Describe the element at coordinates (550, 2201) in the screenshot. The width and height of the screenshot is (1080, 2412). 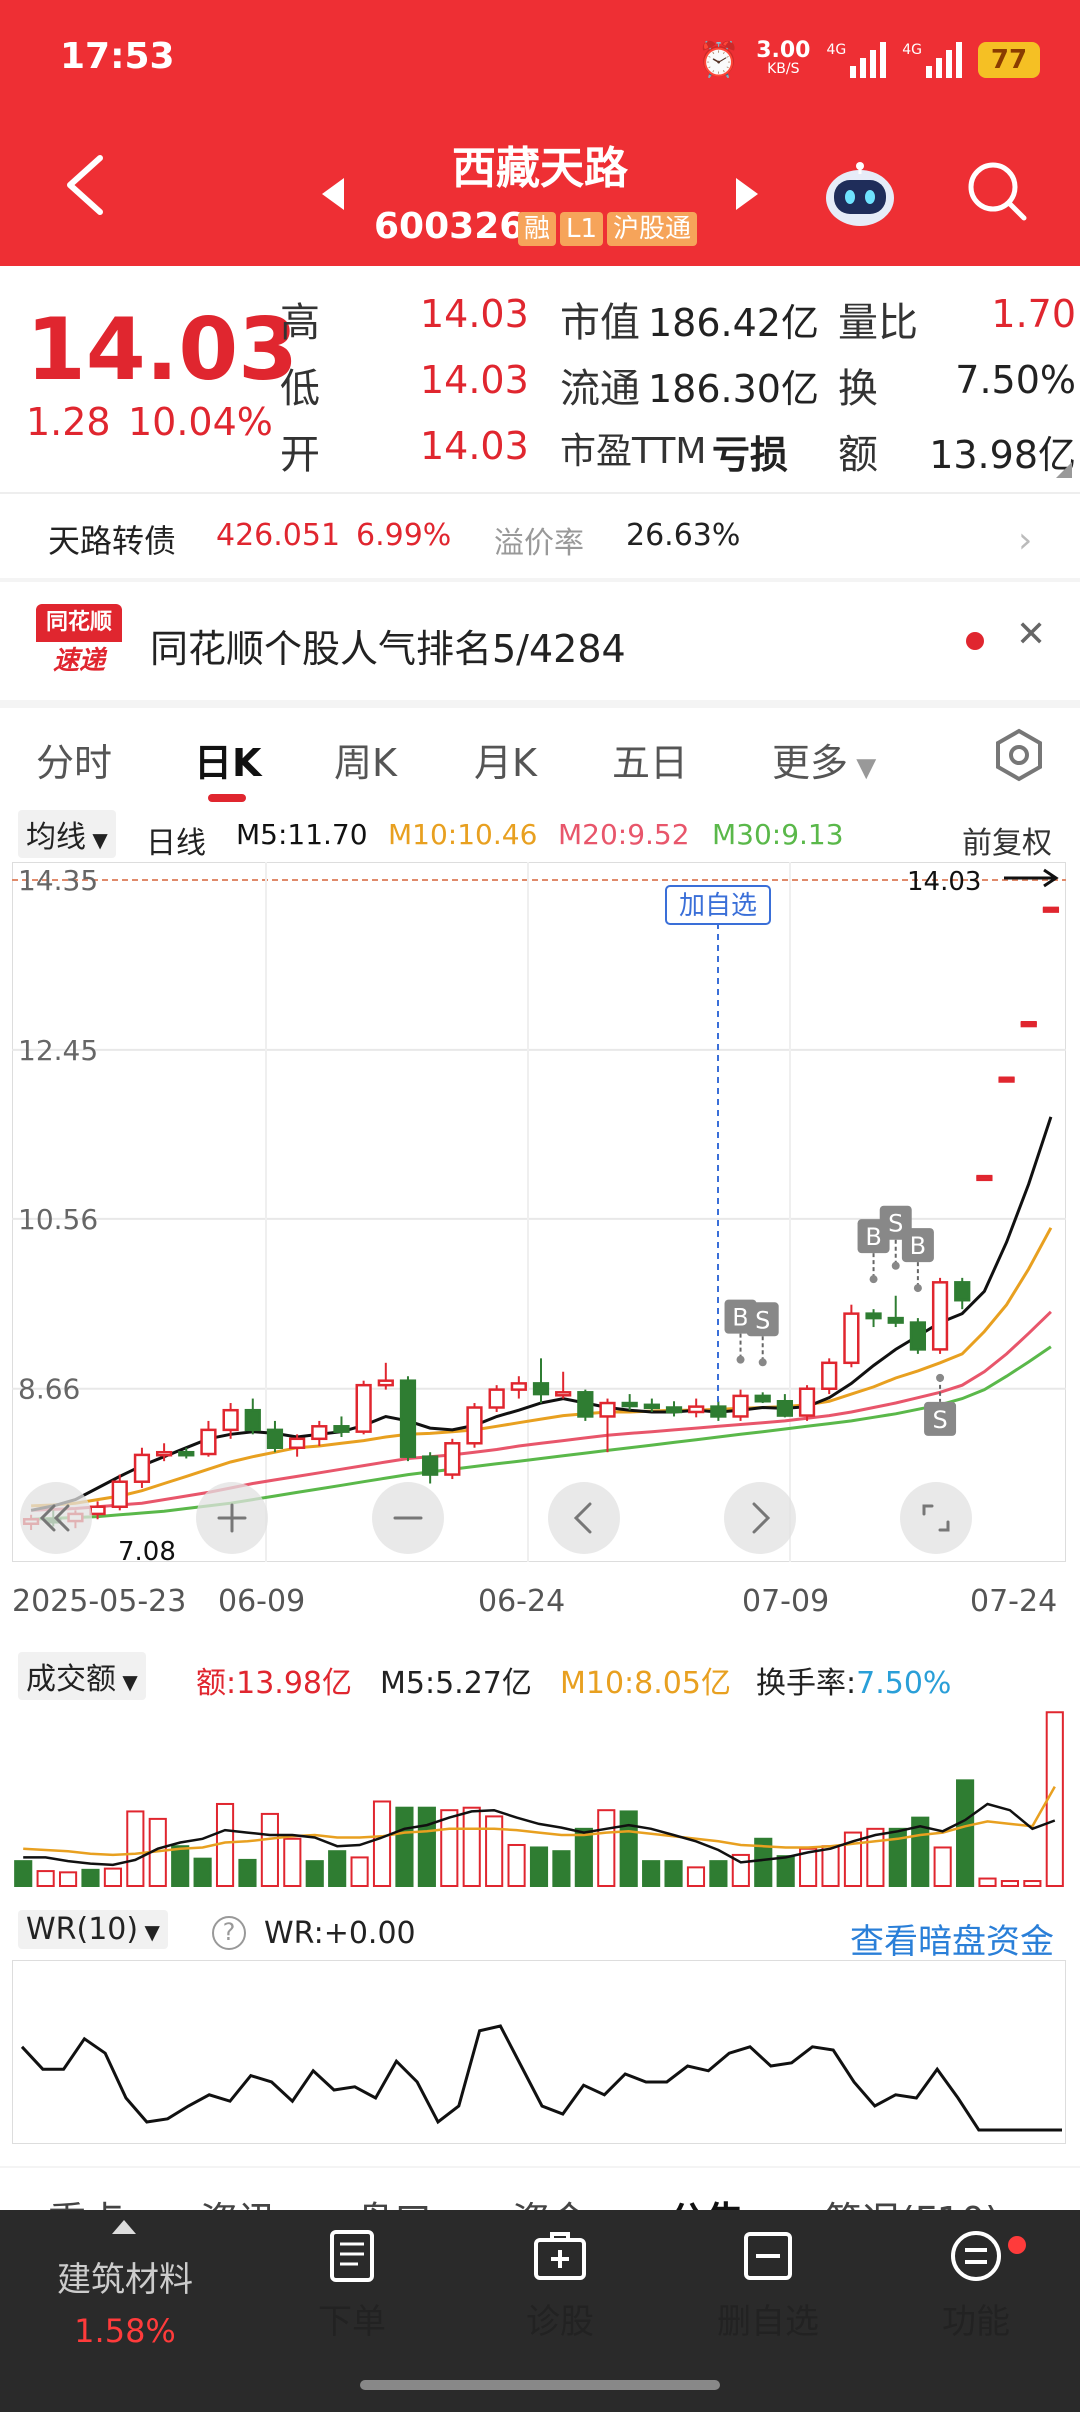
I see `subtab-funds: 资金` at that location.